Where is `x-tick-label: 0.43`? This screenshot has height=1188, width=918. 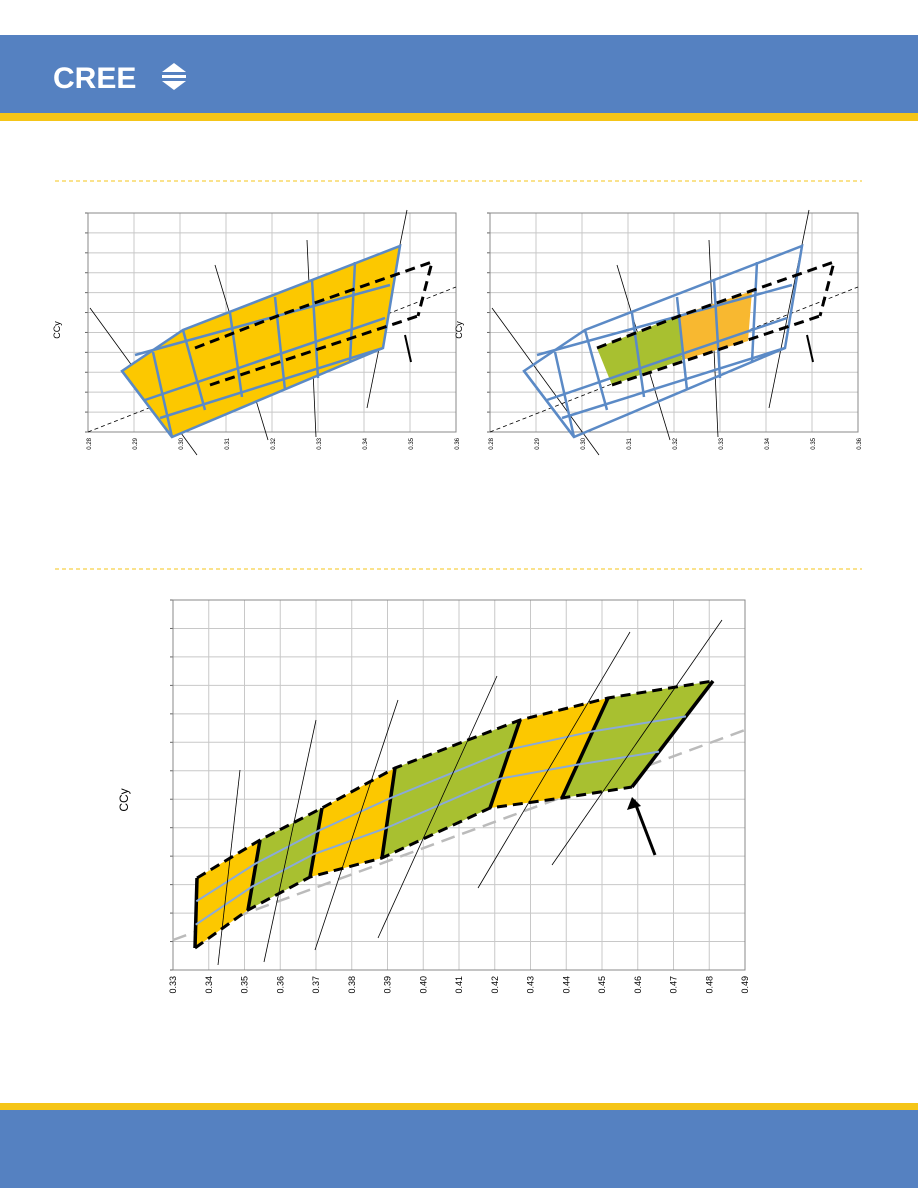 x-tick-label: 0.43 is located at coordinates (531, 985).